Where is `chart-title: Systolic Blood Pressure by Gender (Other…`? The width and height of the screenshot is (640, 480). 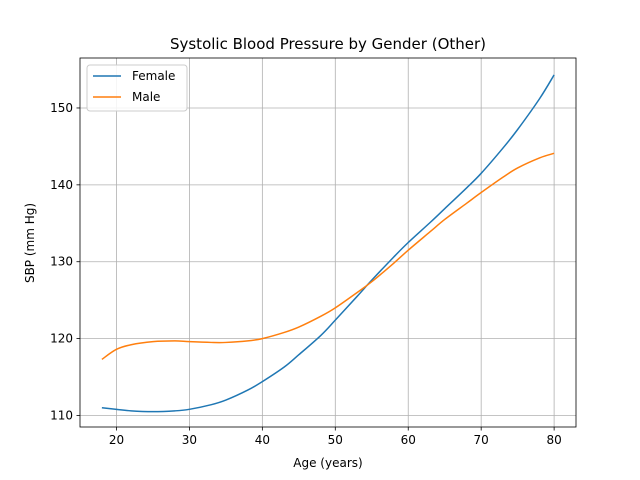 chart-title: Systolic Blood Pressure by Gender (Other… is located at coordinates (328, 44).